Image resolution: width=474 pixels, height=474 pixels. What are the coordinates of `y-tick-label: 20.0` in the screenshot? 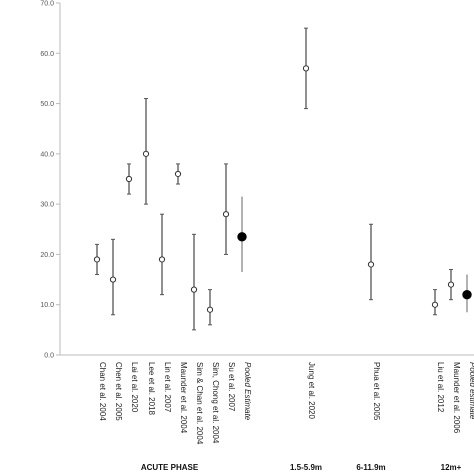 It's located at (47, 255).